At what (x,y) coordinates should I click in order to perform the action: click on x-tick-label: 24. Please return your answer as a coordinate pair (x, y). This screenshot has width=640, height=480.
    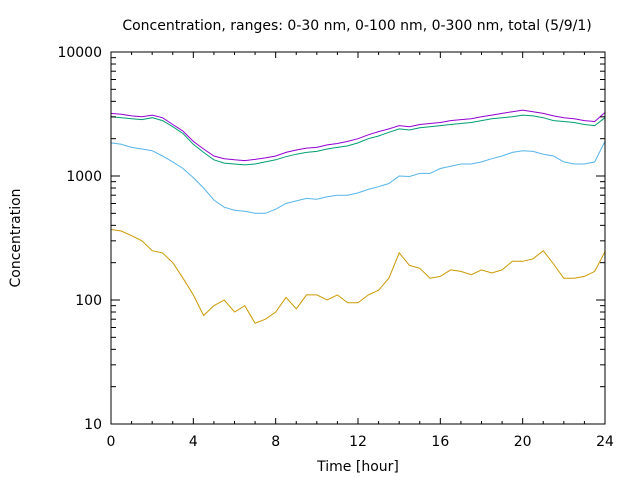
    Looking at the image, I should click on (605, 442).